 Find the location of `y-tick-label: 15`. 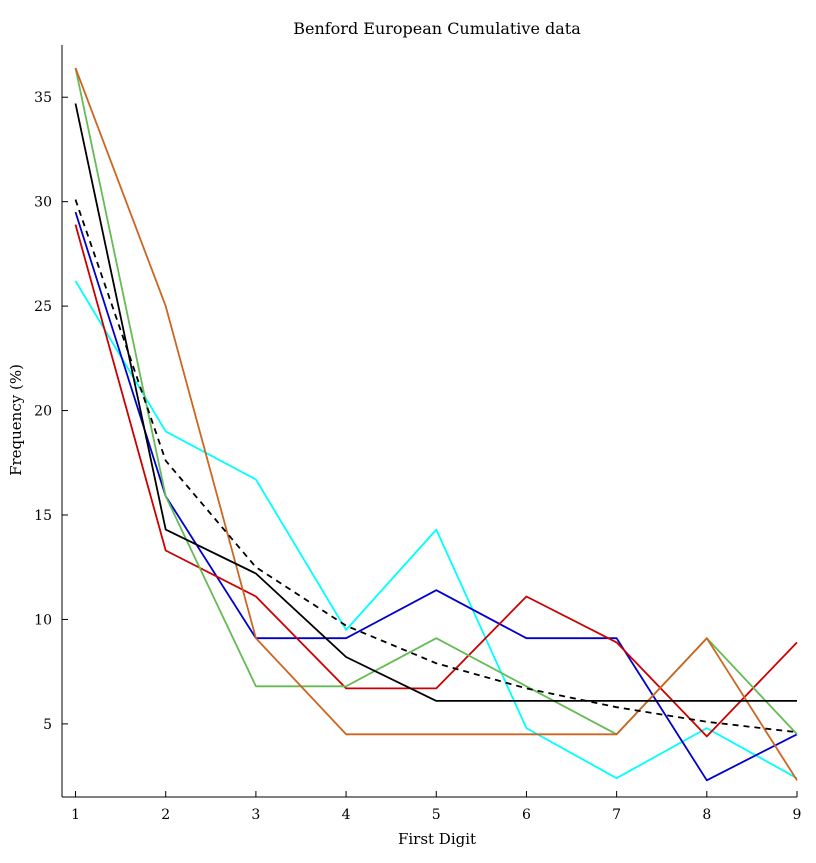

y-tick-label: 15 is located at coordinates (43, 516).